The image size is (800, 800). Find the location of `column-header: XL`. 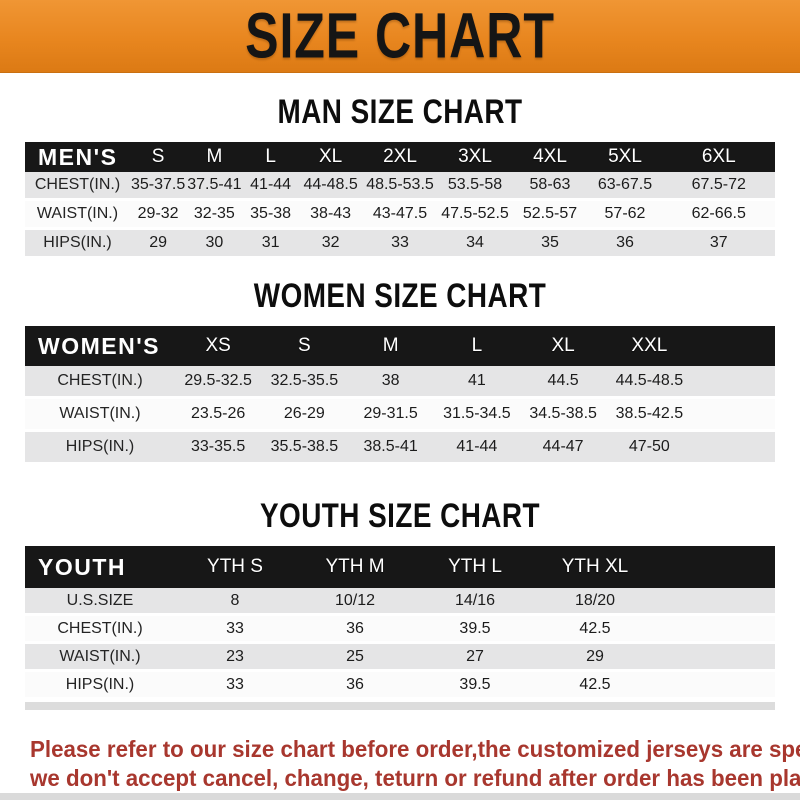

column-header: XL is located at coordinates (330, 157).